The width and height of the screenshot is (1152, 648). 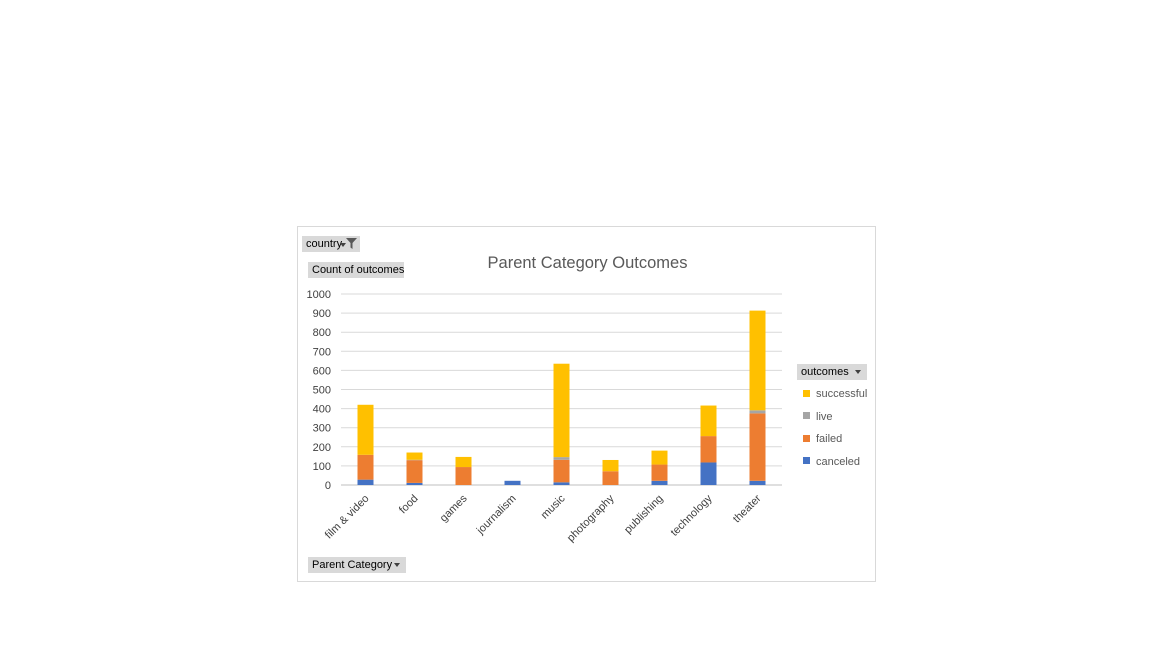 What do you see at coordinates (322, 333) in the screenshot?
I see `y-tick-label: 800` at bounding box center [322, 333].